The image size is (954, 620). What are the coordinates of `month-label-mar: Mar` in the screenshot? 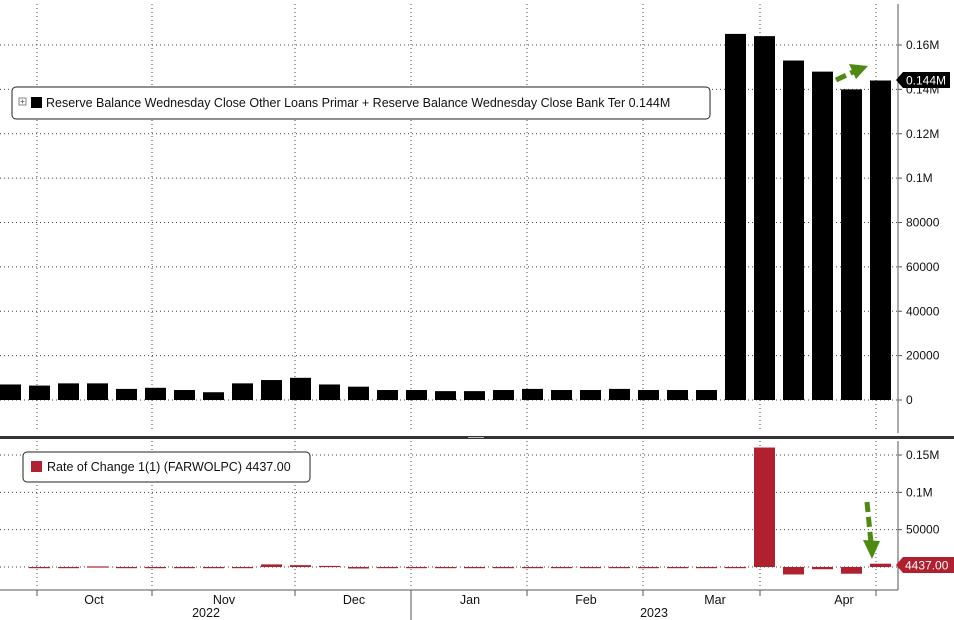 It's located at (715, 600).